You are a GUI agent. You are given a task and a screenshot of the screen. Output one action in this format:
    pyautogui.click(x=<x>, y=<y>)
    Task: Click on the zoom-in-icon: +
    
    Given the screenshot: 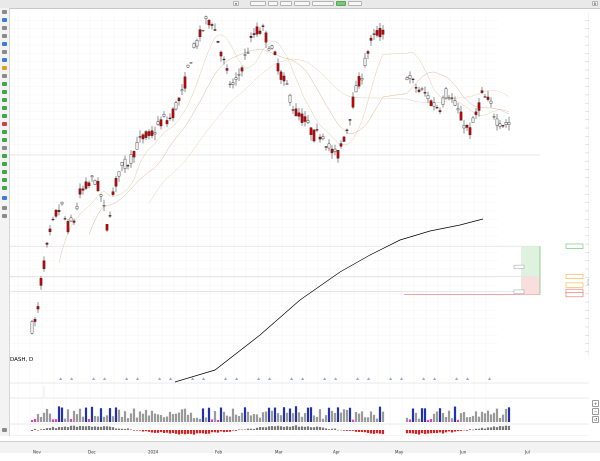 What is the action you would take?
    pyautogui.click(x=595, y=403)
    